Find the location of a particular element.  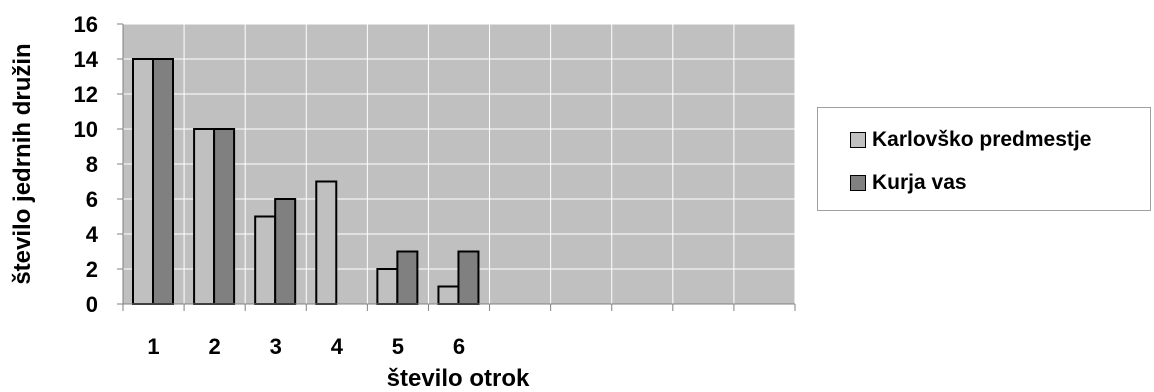

legend-label-series-1: Karlovško predmestje is located at coordinates (982, 139).